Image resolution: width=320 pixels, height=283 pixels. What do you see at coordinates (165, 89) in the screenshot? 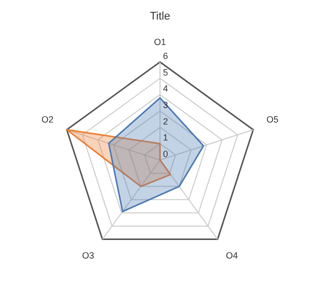
I see `y-tick-label: 4` at bounding box center [165, 89].